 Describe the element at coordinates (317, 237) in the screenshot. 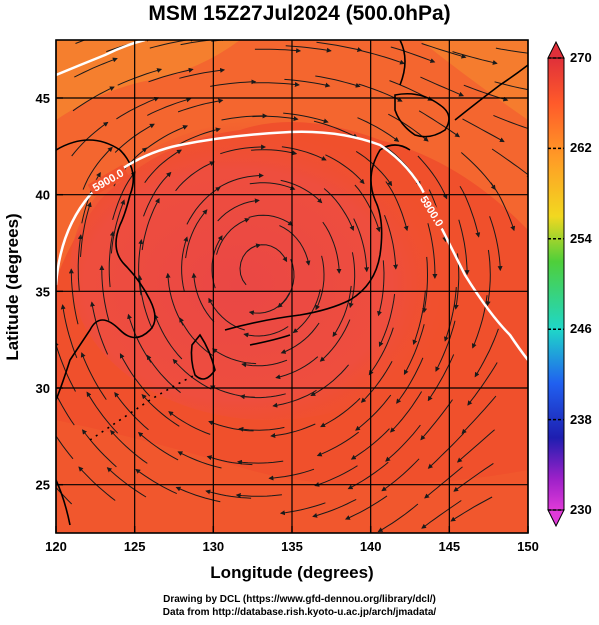

I see `coast-honshu` at that location.